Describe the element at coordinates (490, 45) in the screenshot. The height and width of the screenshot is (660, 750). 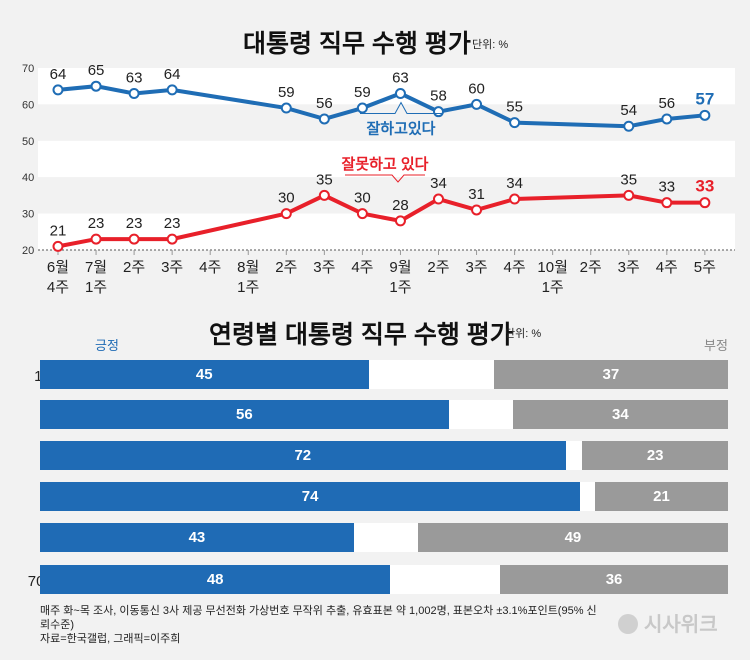
I see `line-chart-unit: 단위: %` at that location.